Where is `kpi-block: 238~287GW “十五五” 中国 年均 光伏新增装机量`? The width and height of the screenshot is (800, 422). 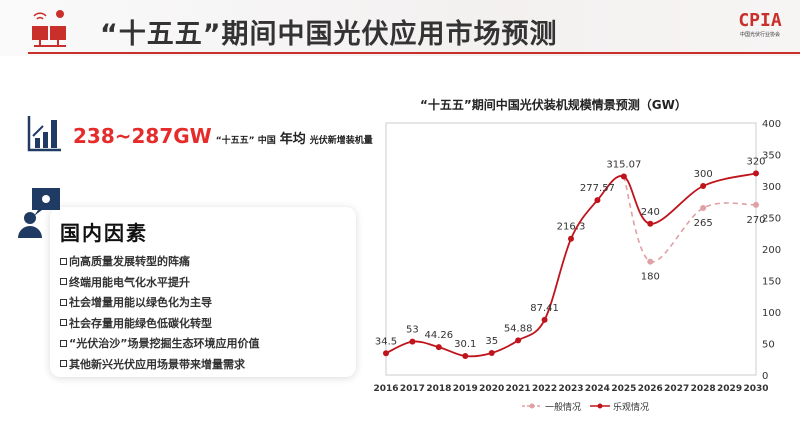 kpi-block: 238~287GW “十五五” 中国 年均 光伏新增装机量 is located at coordinates (223, 136).